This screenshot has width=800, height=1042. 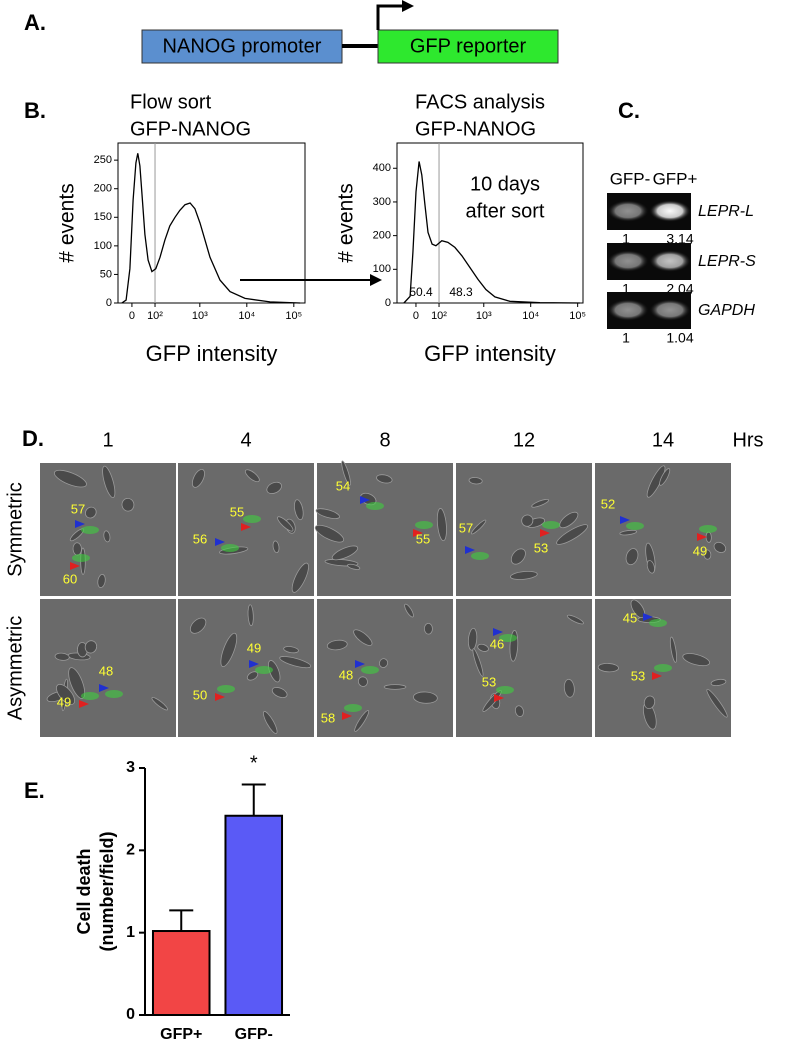 What do you see at coordinates (254, 764) in the screenshot?
I see `significance: *` at bounding box center [254, 764].